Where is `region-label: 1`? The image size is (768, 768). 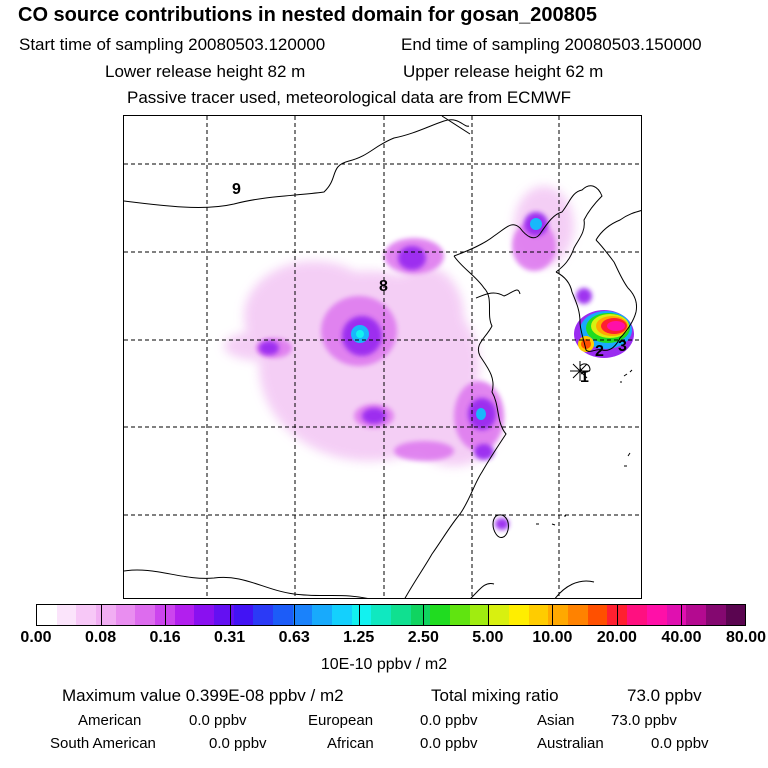 region-label: 1 is located at coordinates (584, 377).